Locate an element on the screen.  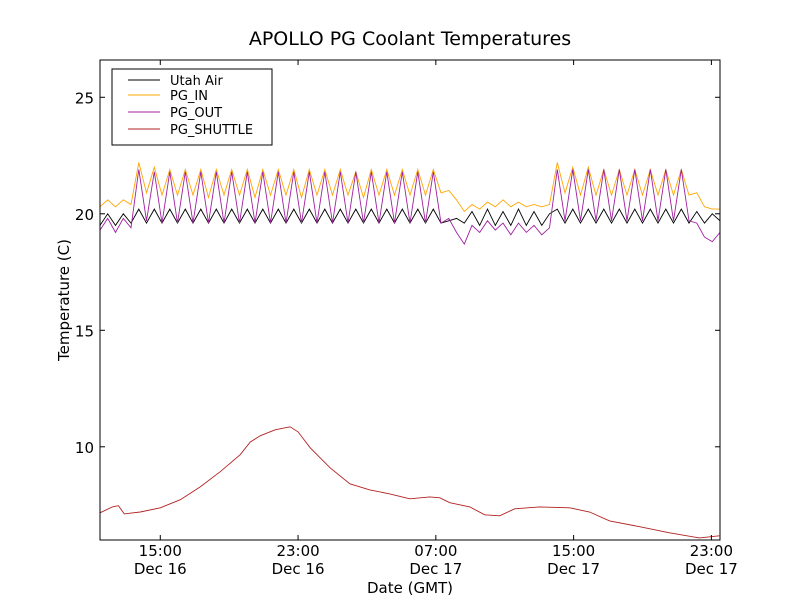
x-axis-label: Date (GMT) is located at coordinates (410, 588).